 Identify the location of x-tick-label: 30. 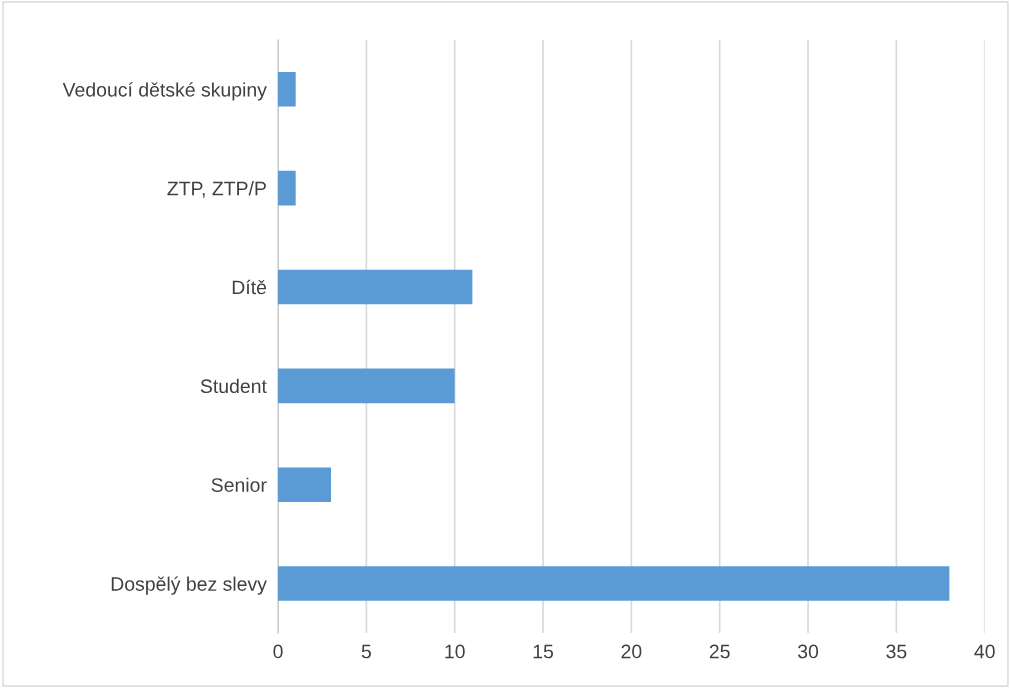
(808, 651).